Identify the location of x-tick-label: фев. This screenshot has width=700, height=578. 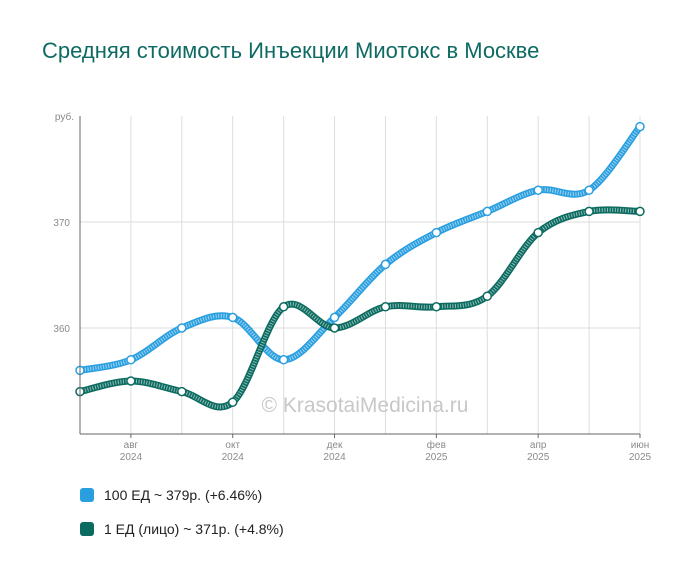
(436, 445).